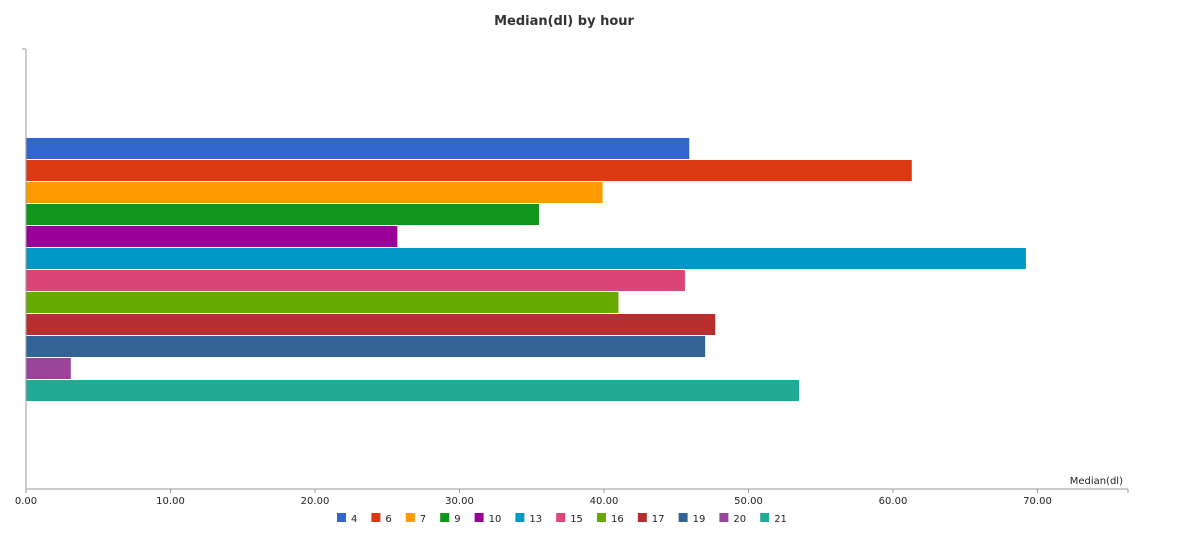 Image resolution: width=1188 pixels, height=549 pixels. What do you see at coordinates (699, 519) in the screenshot?
I see `legend-label-19: 19` at bounding box center [699, 519].